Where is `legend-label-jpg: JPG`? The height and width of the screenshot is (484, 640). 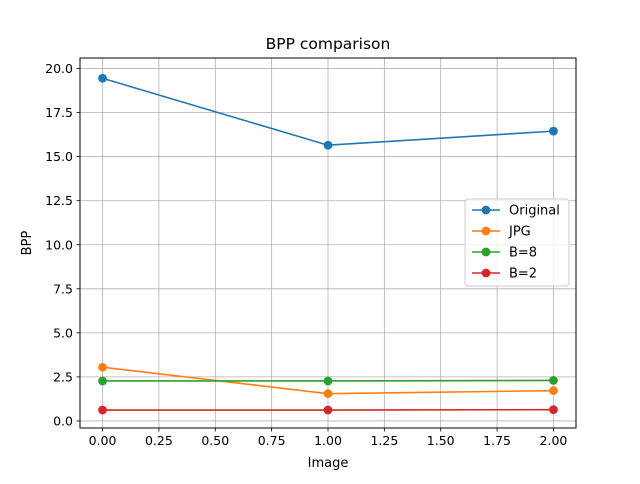
legend-label-jpg: JPG is located at coordinates (519, 232).